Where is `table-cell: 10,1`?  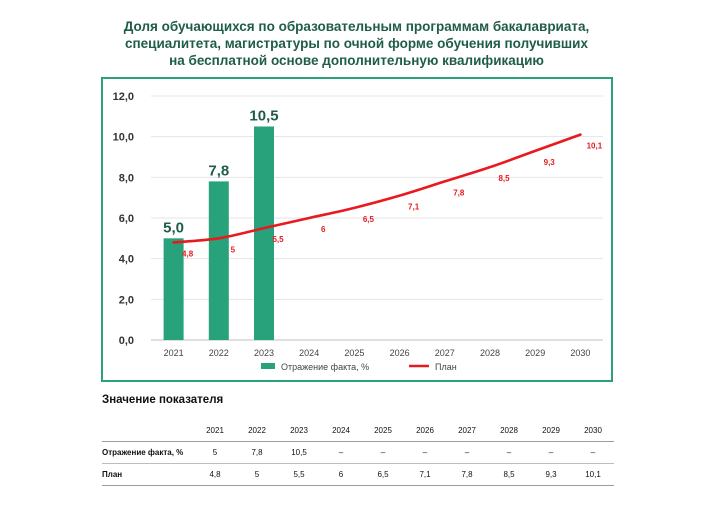 table-cell: 10,1 is located at coordinates (593, 474).